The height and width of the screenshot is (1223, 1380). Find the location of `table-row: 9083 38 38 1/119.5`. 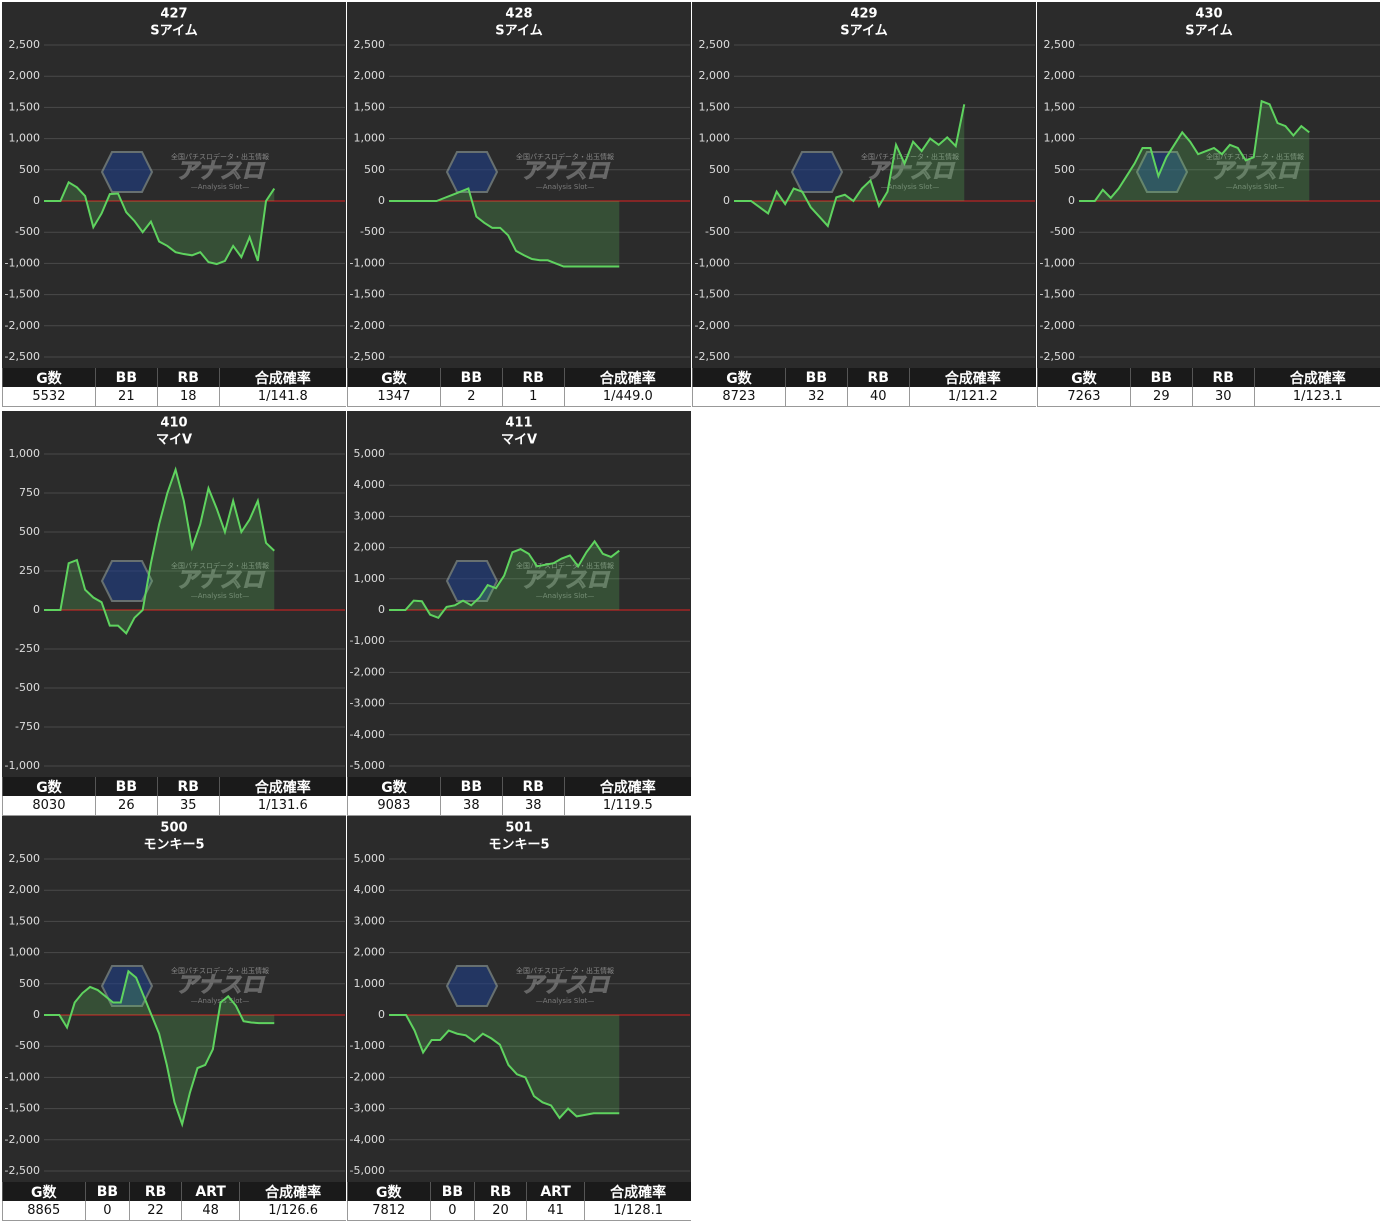

table-row: 9083 38 38 1/119.5 is located at coordinates (519, 806).